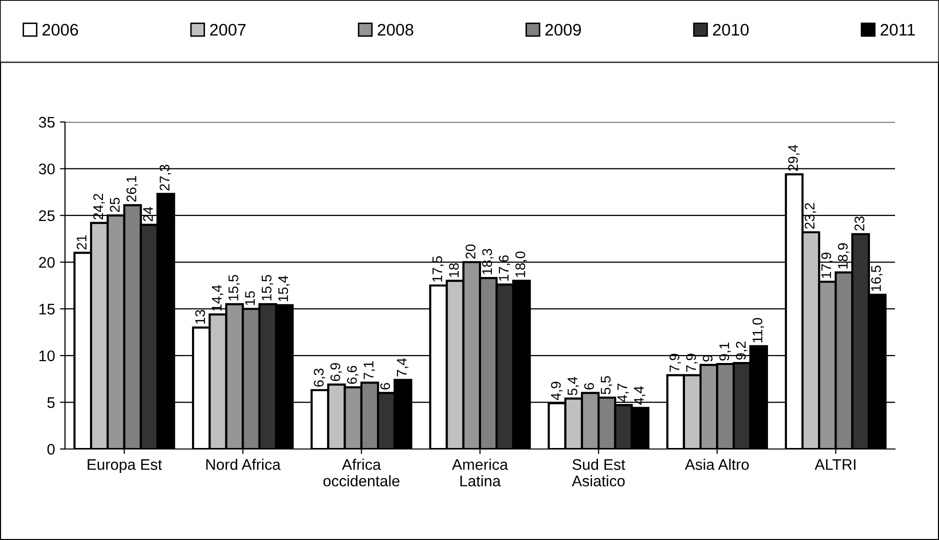  I want to click on legend-label: 2007, so click(228, 30).